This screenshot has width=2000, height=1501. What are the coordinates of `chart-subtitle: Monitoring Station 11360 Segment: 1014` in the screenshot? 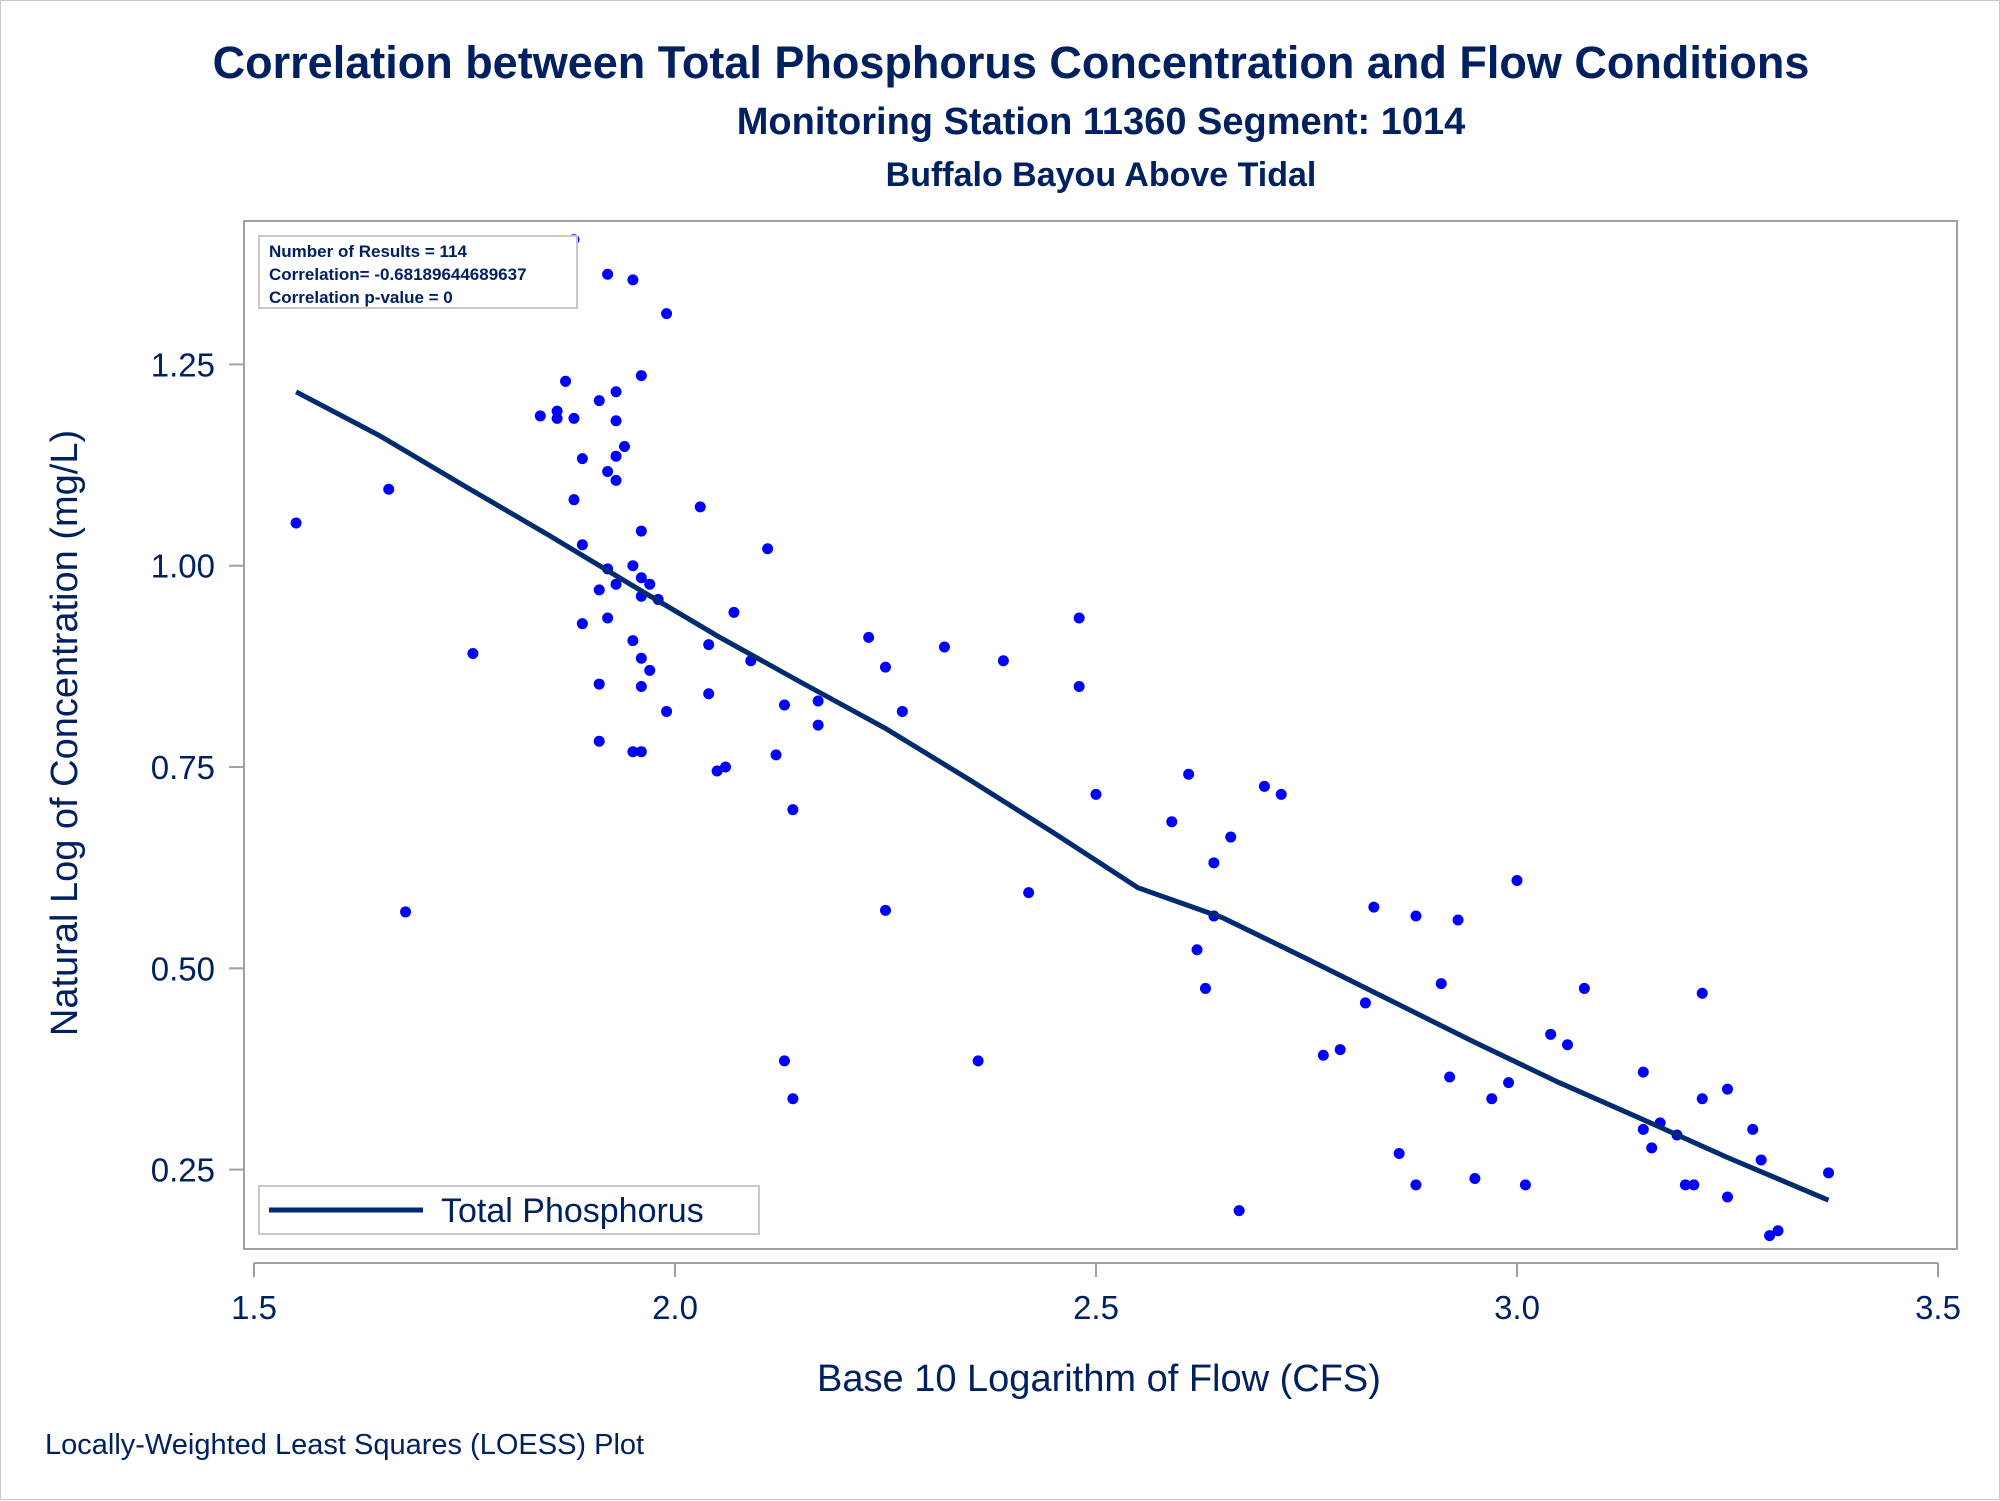 It's located at (1101, 122).